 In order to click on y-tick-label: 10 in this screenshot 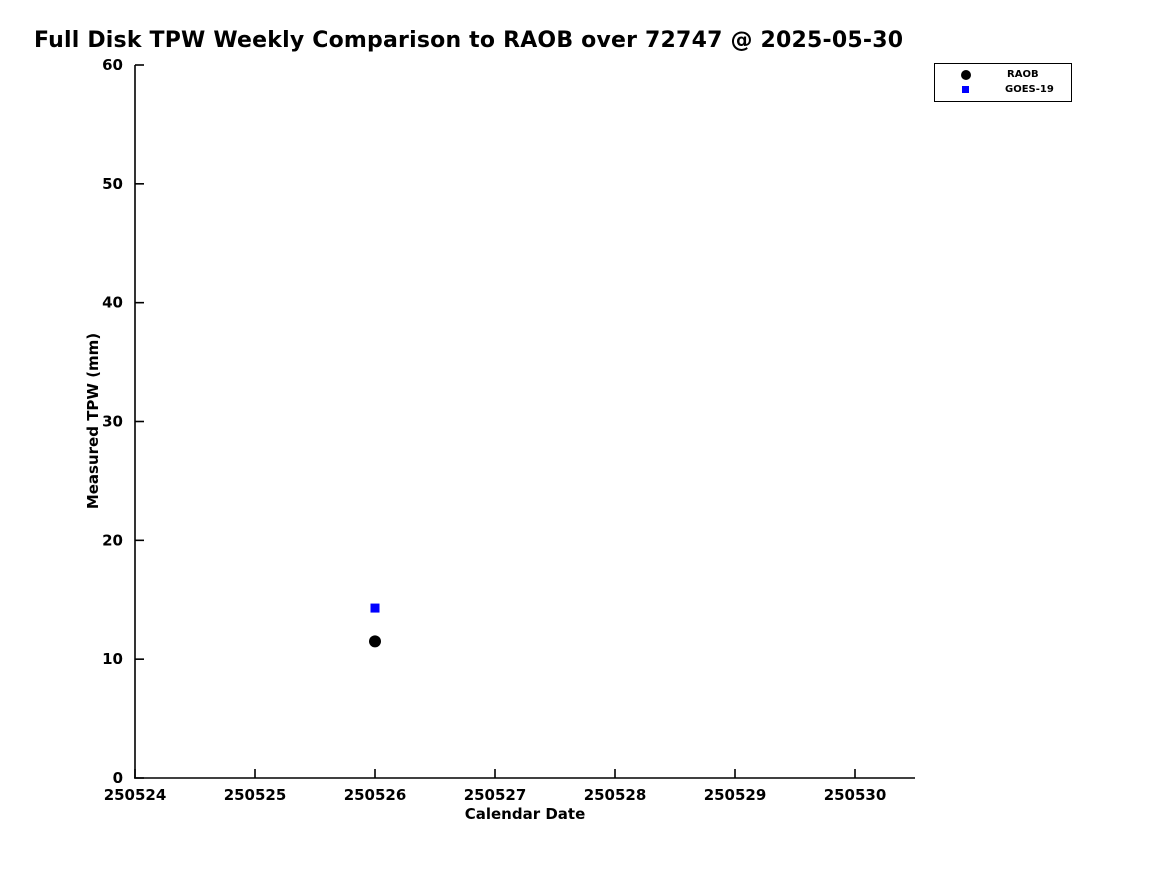, I will do `click(112, 659)`.